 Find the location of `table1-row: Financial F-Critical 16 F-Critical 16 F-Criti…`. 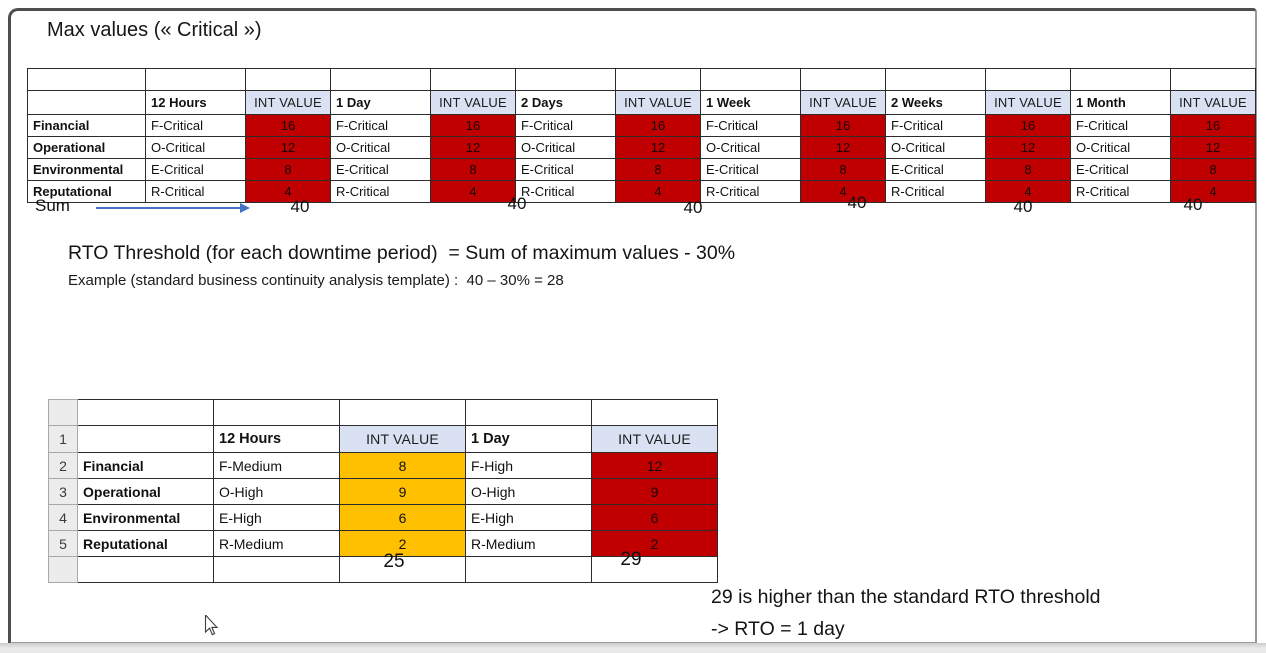

table1-row: Financial F-Critical 16 F-Critical 16 F-Criti… is located at coordinates (641, 125).